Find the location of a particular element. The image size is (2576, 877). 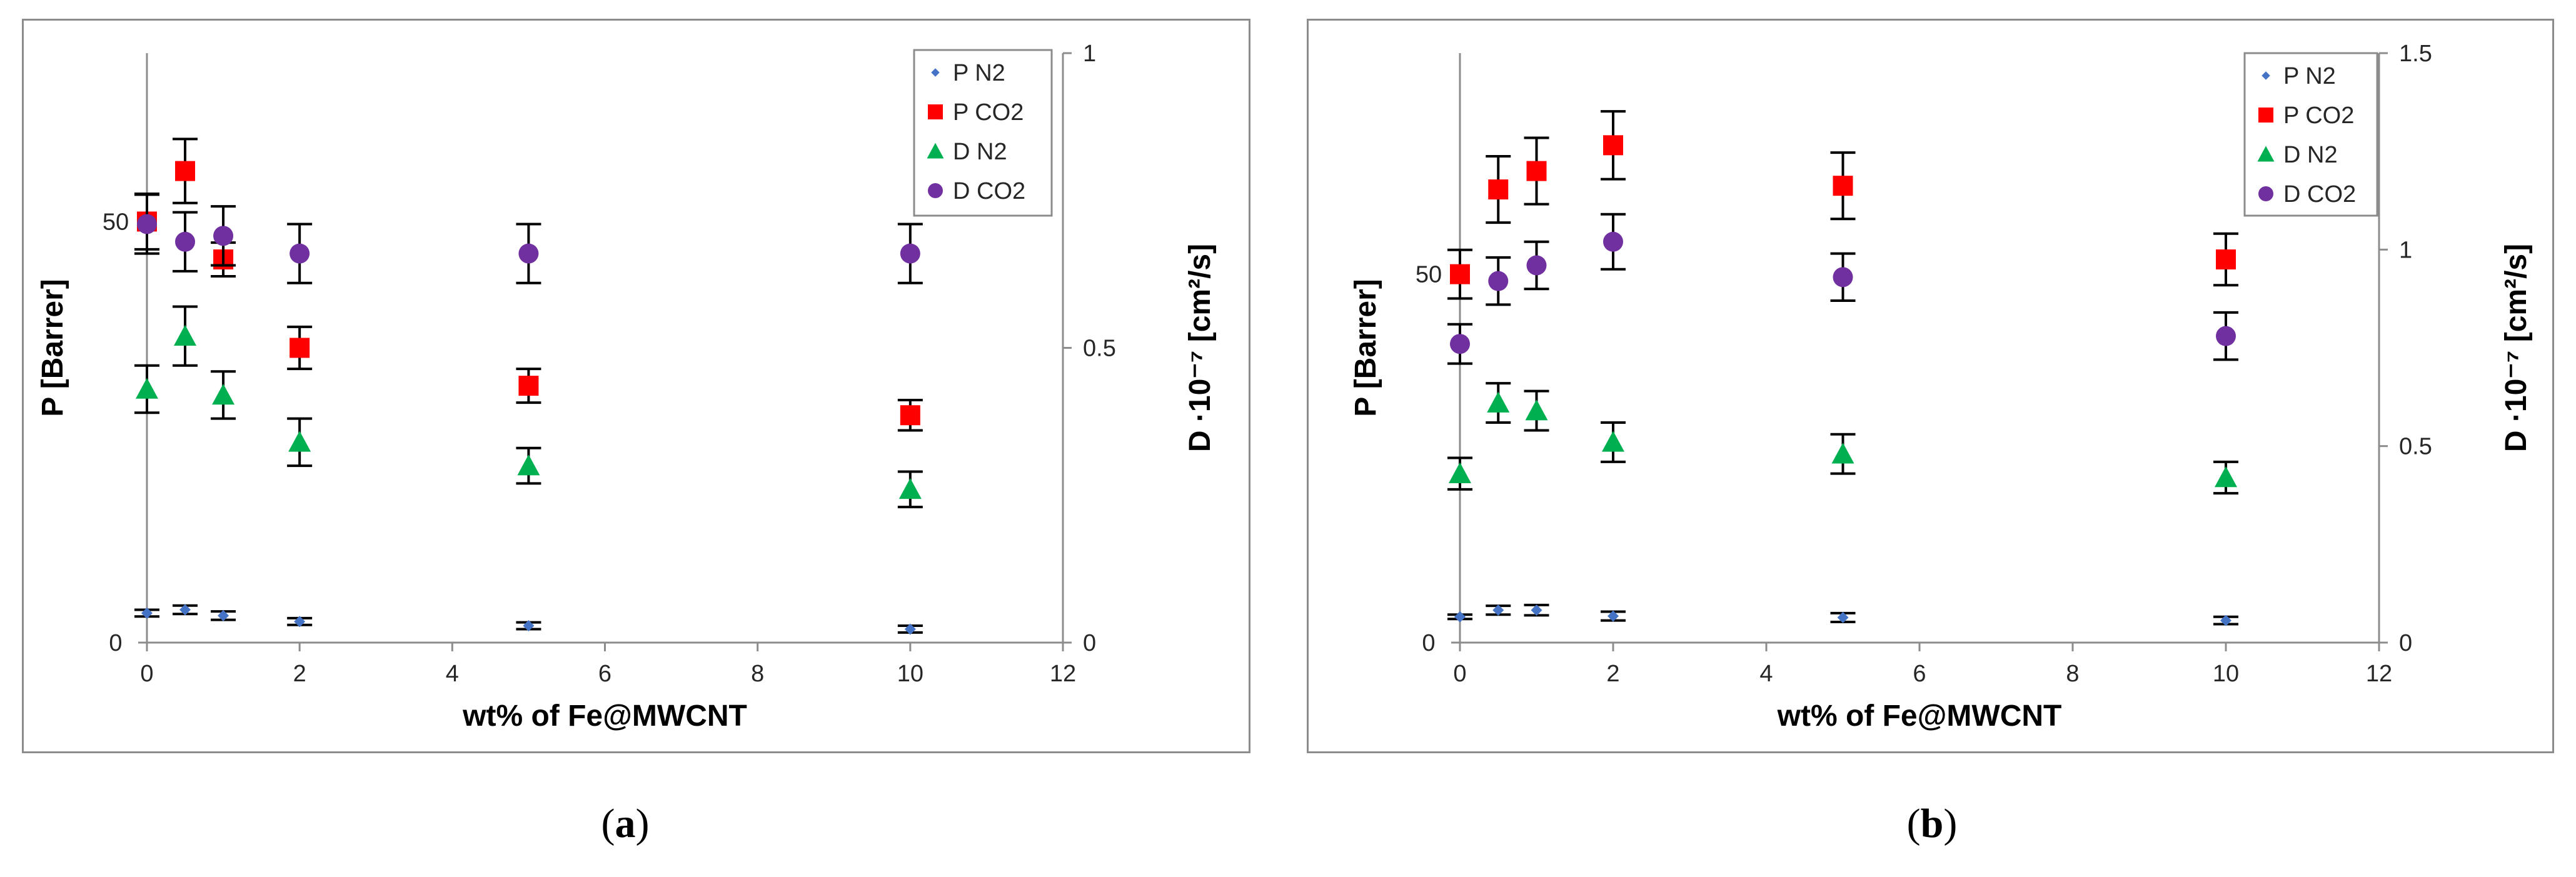

y-right-tick-label: 1.5 is located at coordinates (2415, 54).